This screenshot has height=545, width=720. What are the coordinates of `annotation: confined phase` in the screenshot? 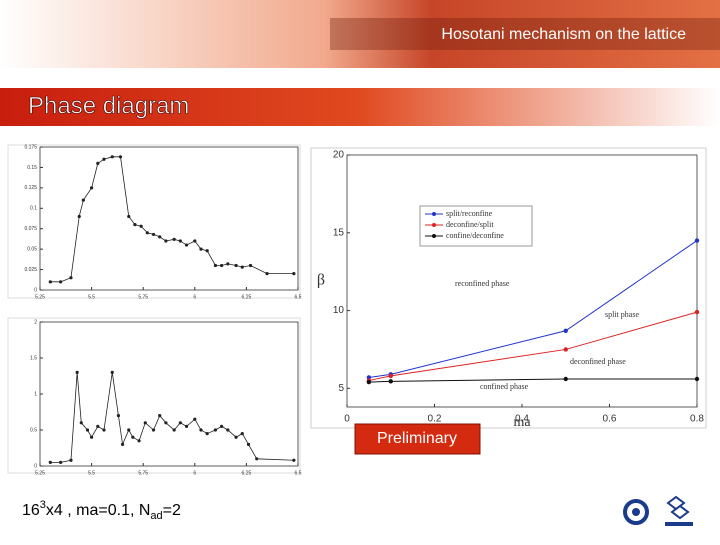 It's located at (504, 386).